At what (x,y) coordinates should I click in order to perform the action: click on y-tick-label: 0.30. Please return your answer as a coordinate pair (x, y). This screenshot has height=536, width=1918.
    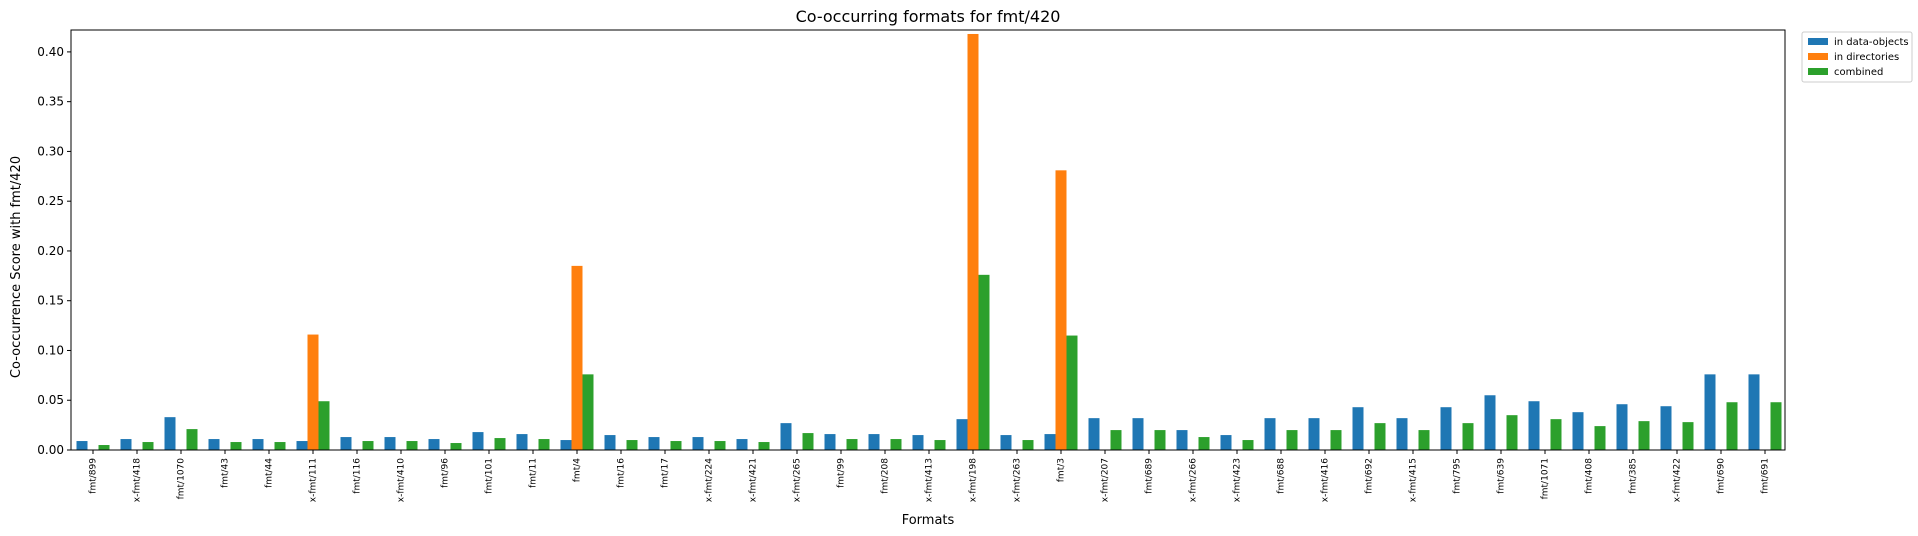
    Looking at the image, I should click on (50, 151).